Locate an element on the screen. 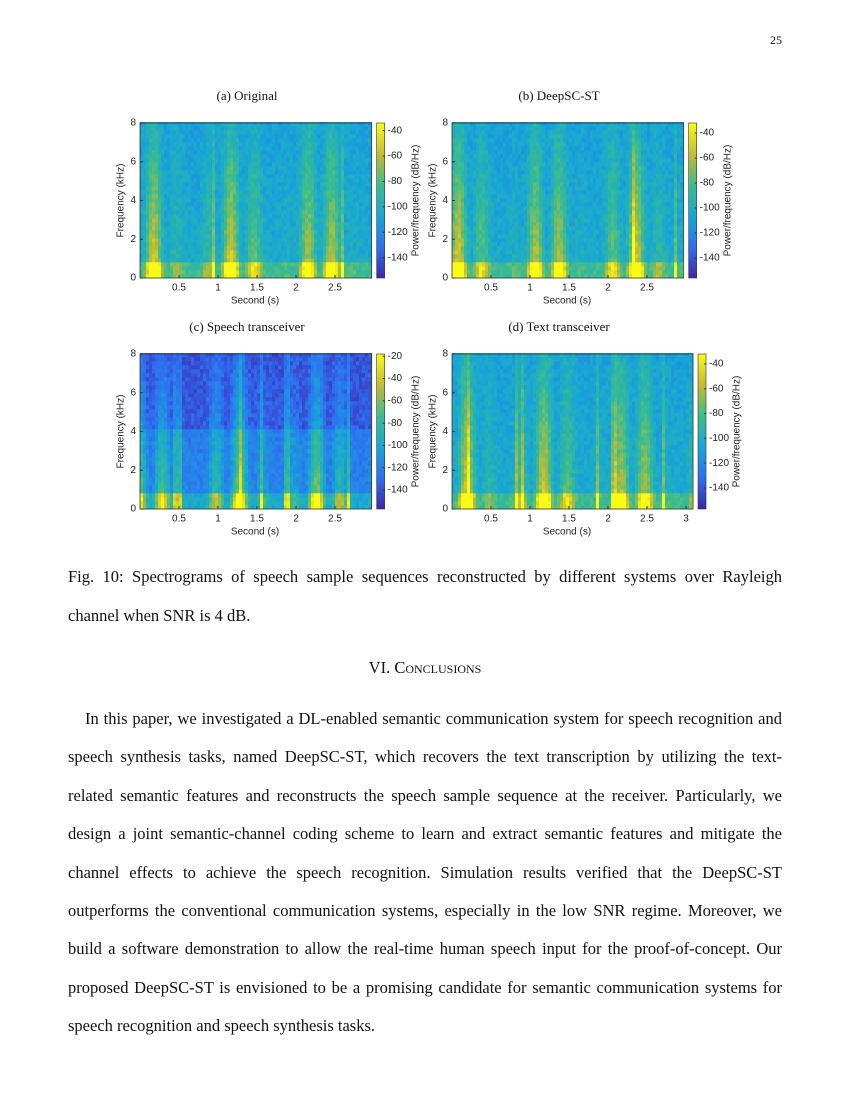 The height and width of the screenshot is (1100, 850). colorbar-tick-label: -60 is located at coordinates (395, 156).